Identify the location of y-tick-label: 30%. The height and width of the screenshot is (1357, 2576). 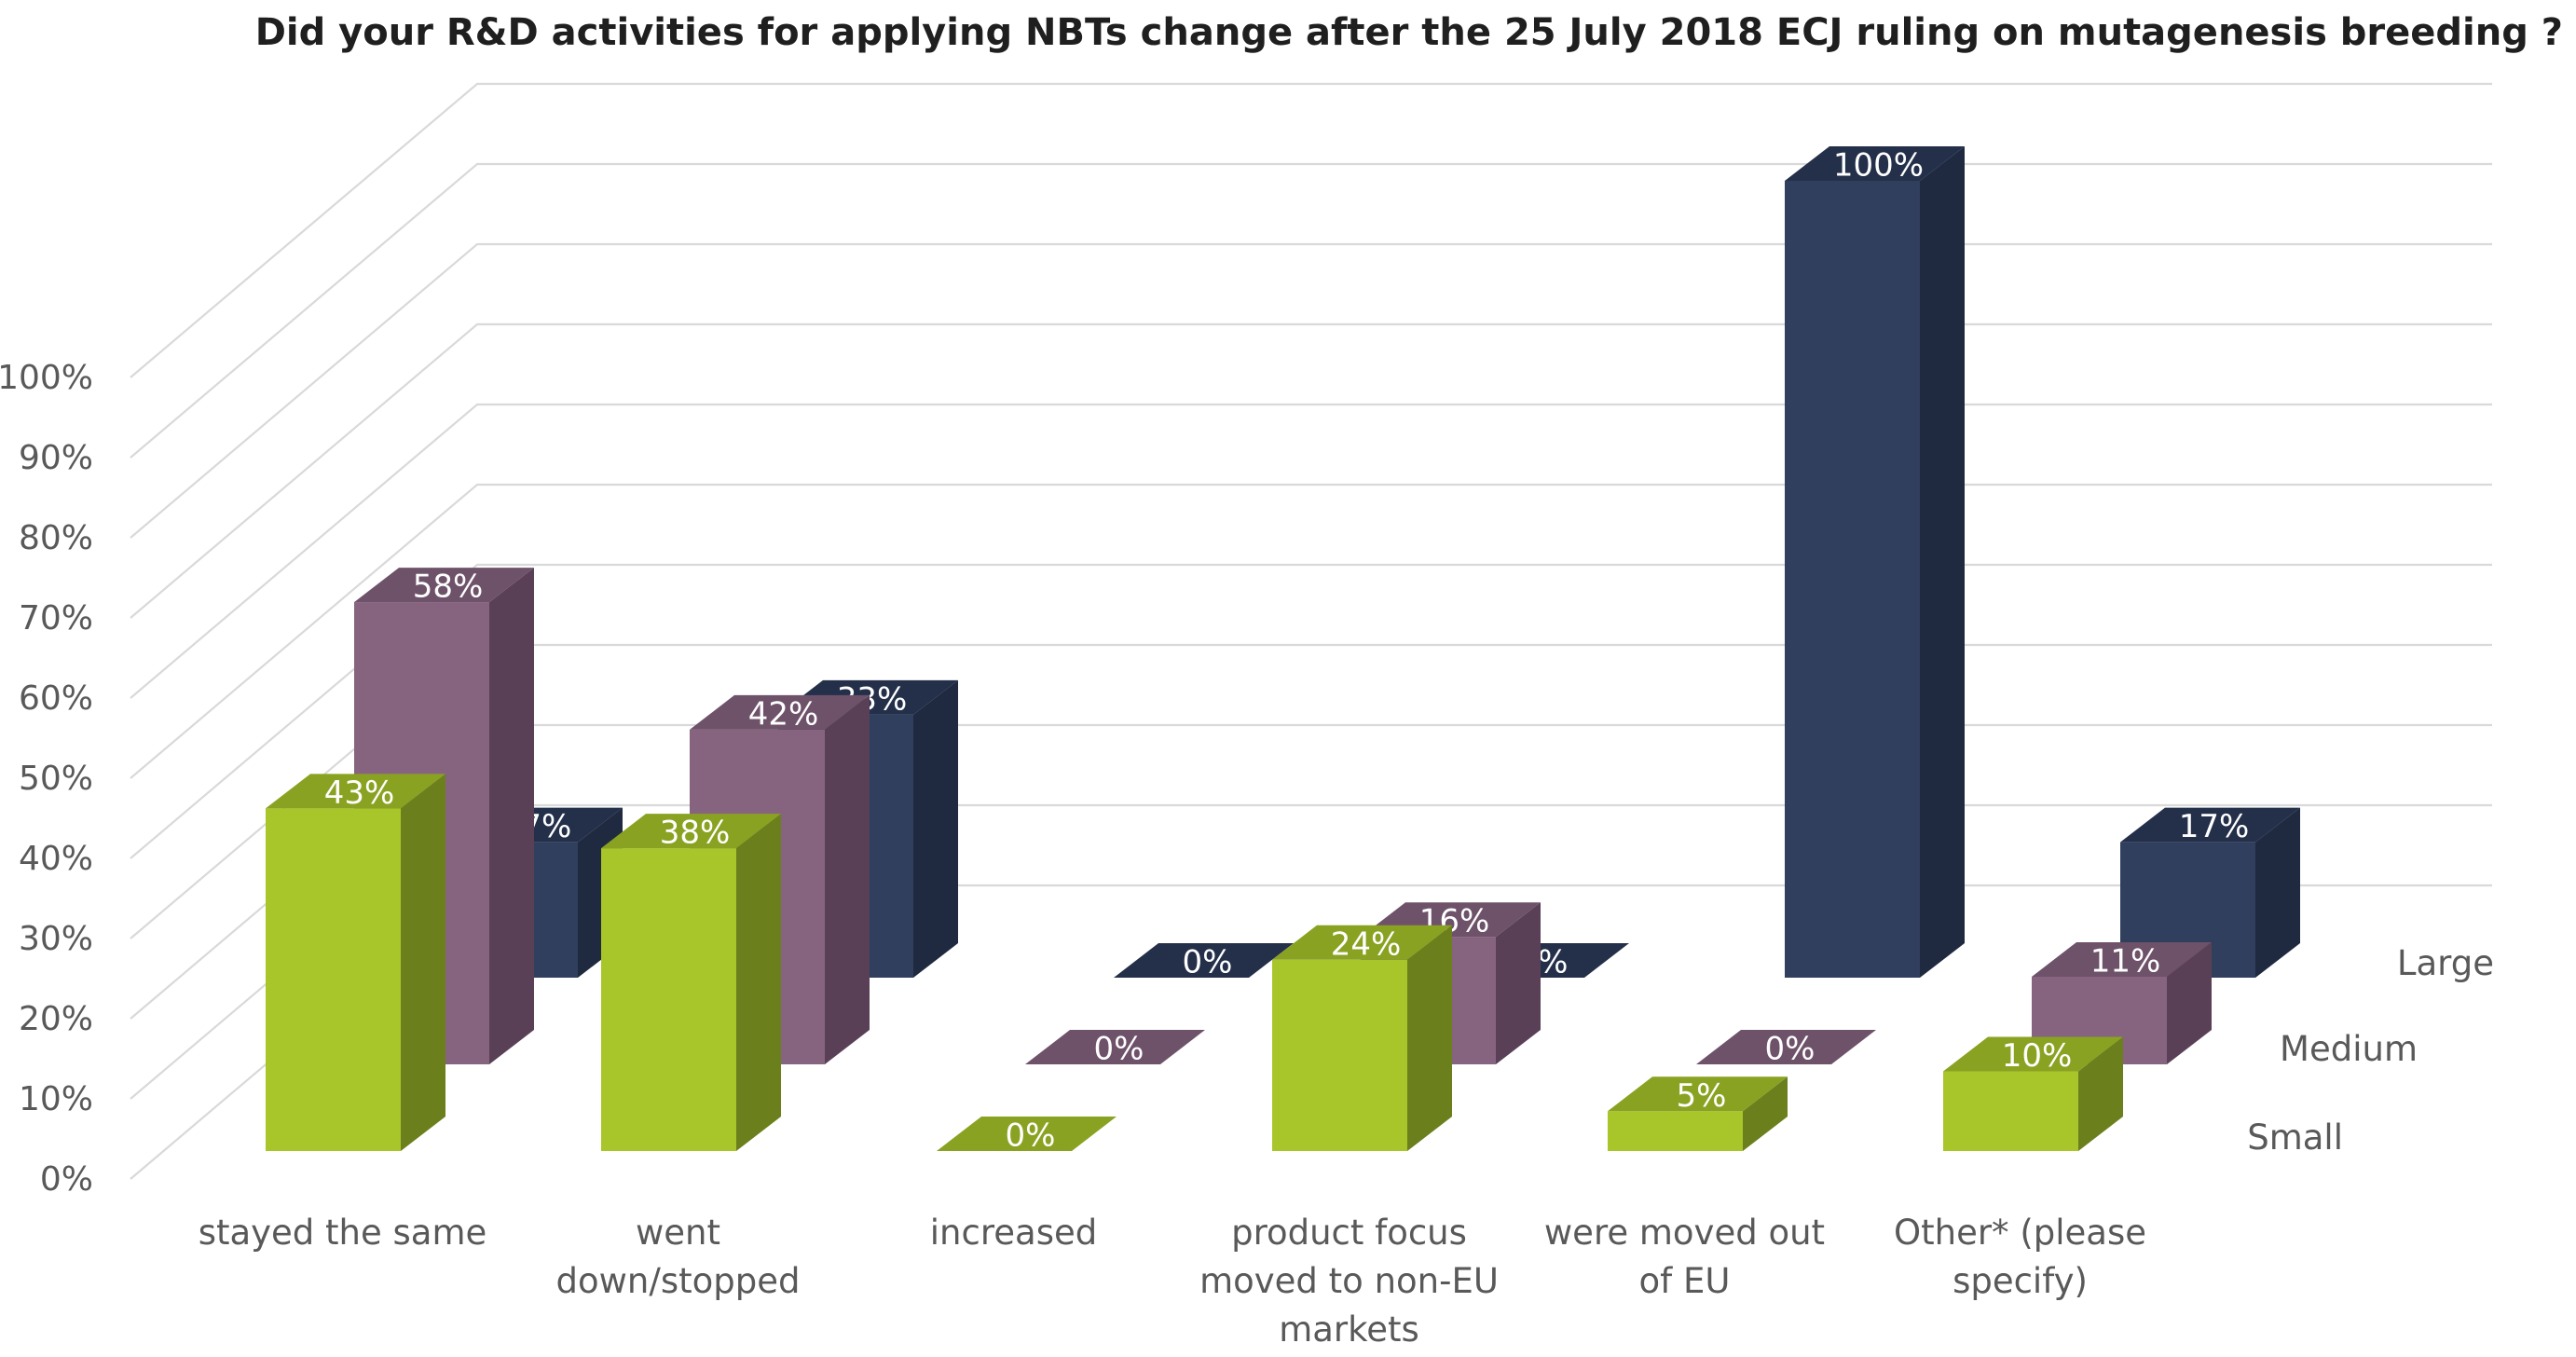
(56, 939).